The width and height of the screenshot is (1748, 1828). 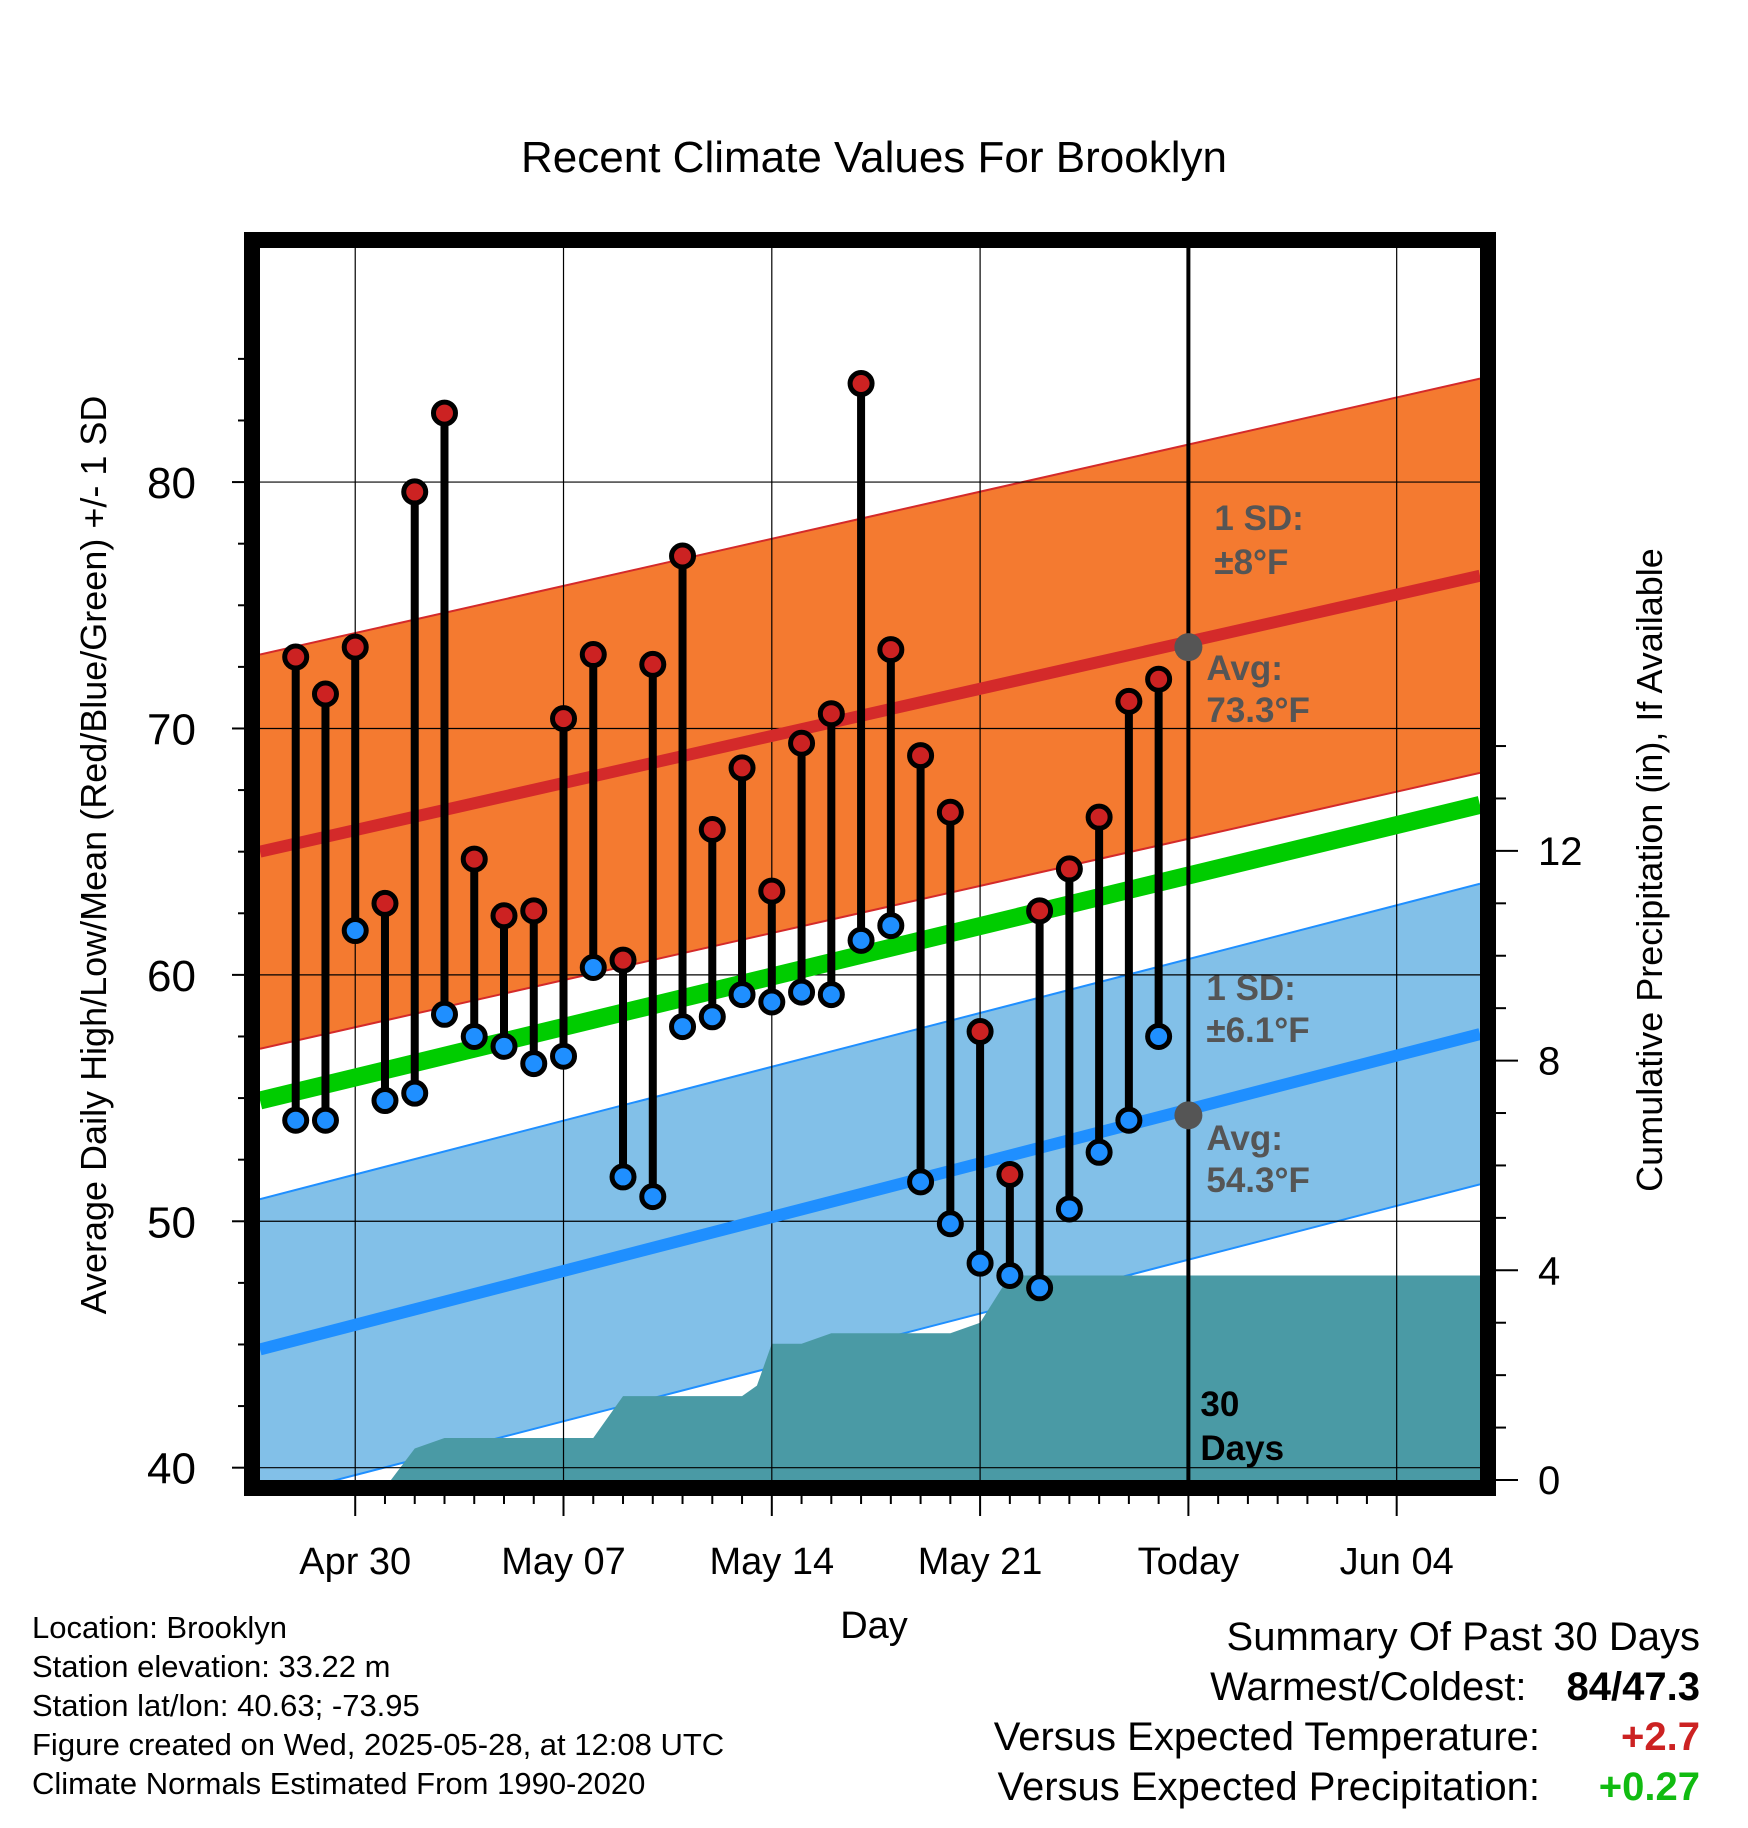 What do you see at coordinates (1649, 1787) in the screenshot?
I see `precip-anomaly-value: +0.27` at bounding box center [1649, 1787].